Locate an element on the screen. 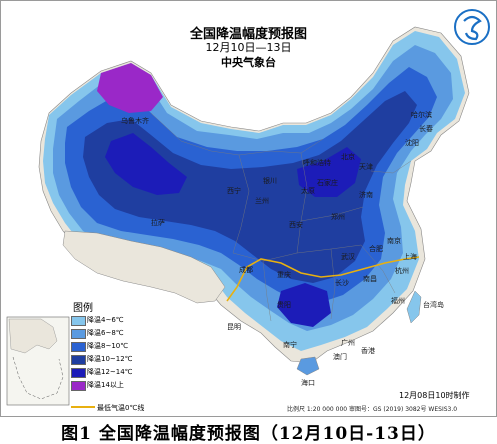 The width and height of the screenshot is (497, 444). place-label: 台湾岛 is located at coordinates (433, 305).